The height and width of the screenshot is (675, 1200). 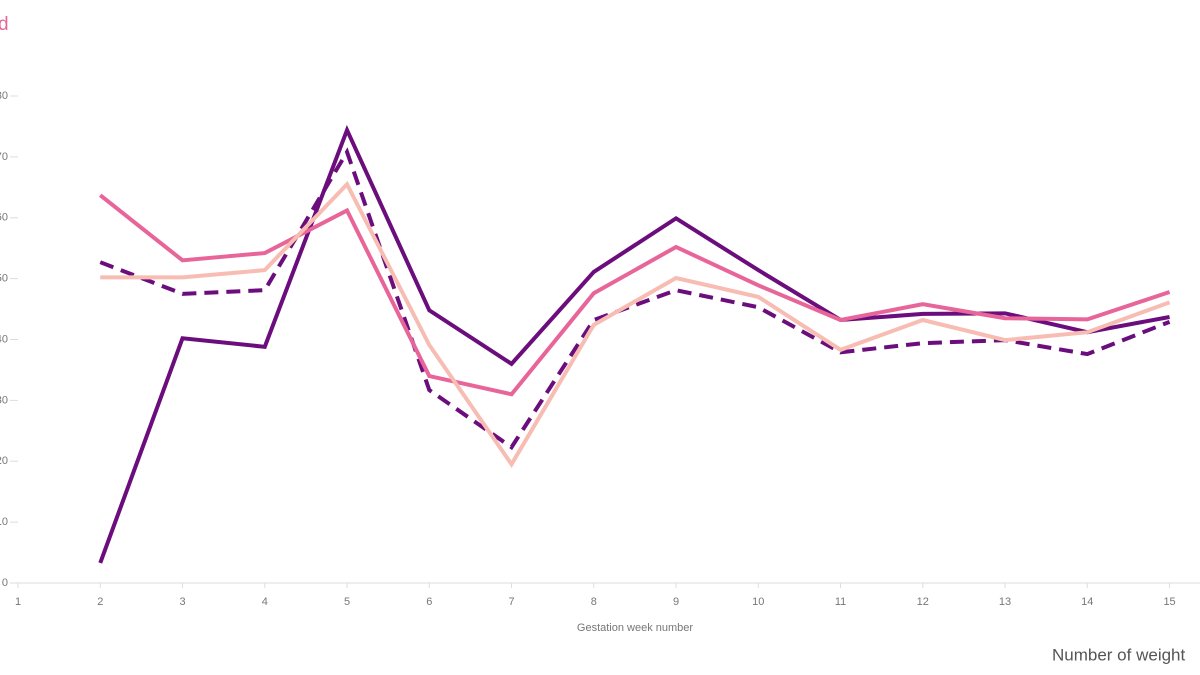 What do you see at coordinates (635, 628) in the screenshot?
I see `x-axis-label: Gestation week number` at bounding box center [635, 628].